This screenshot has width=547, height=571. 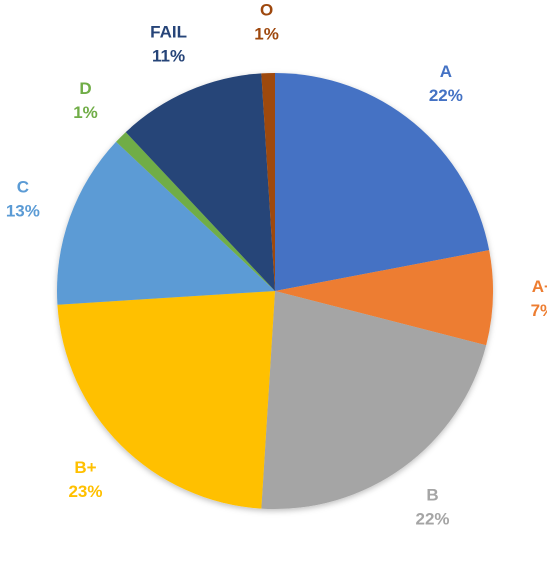 What do you see at coordinates (539, 310) in the screenshot?
I see `slice-value-label: 7%` at bounding box center [539, 310].